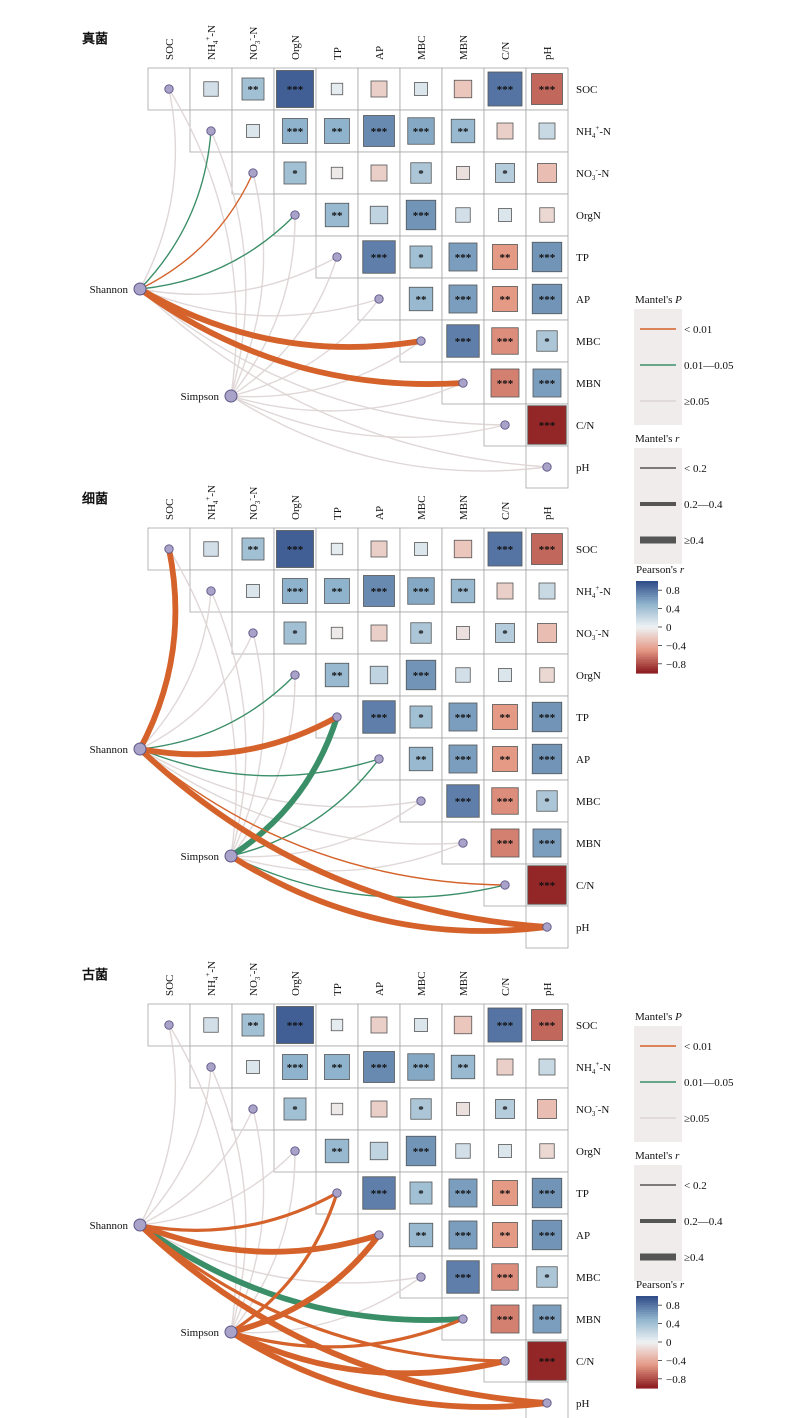  What do you see at coordinates (463, 341) in the screenshot?
I see `cell-mbc-mbn` at bounding box center [463, 341].